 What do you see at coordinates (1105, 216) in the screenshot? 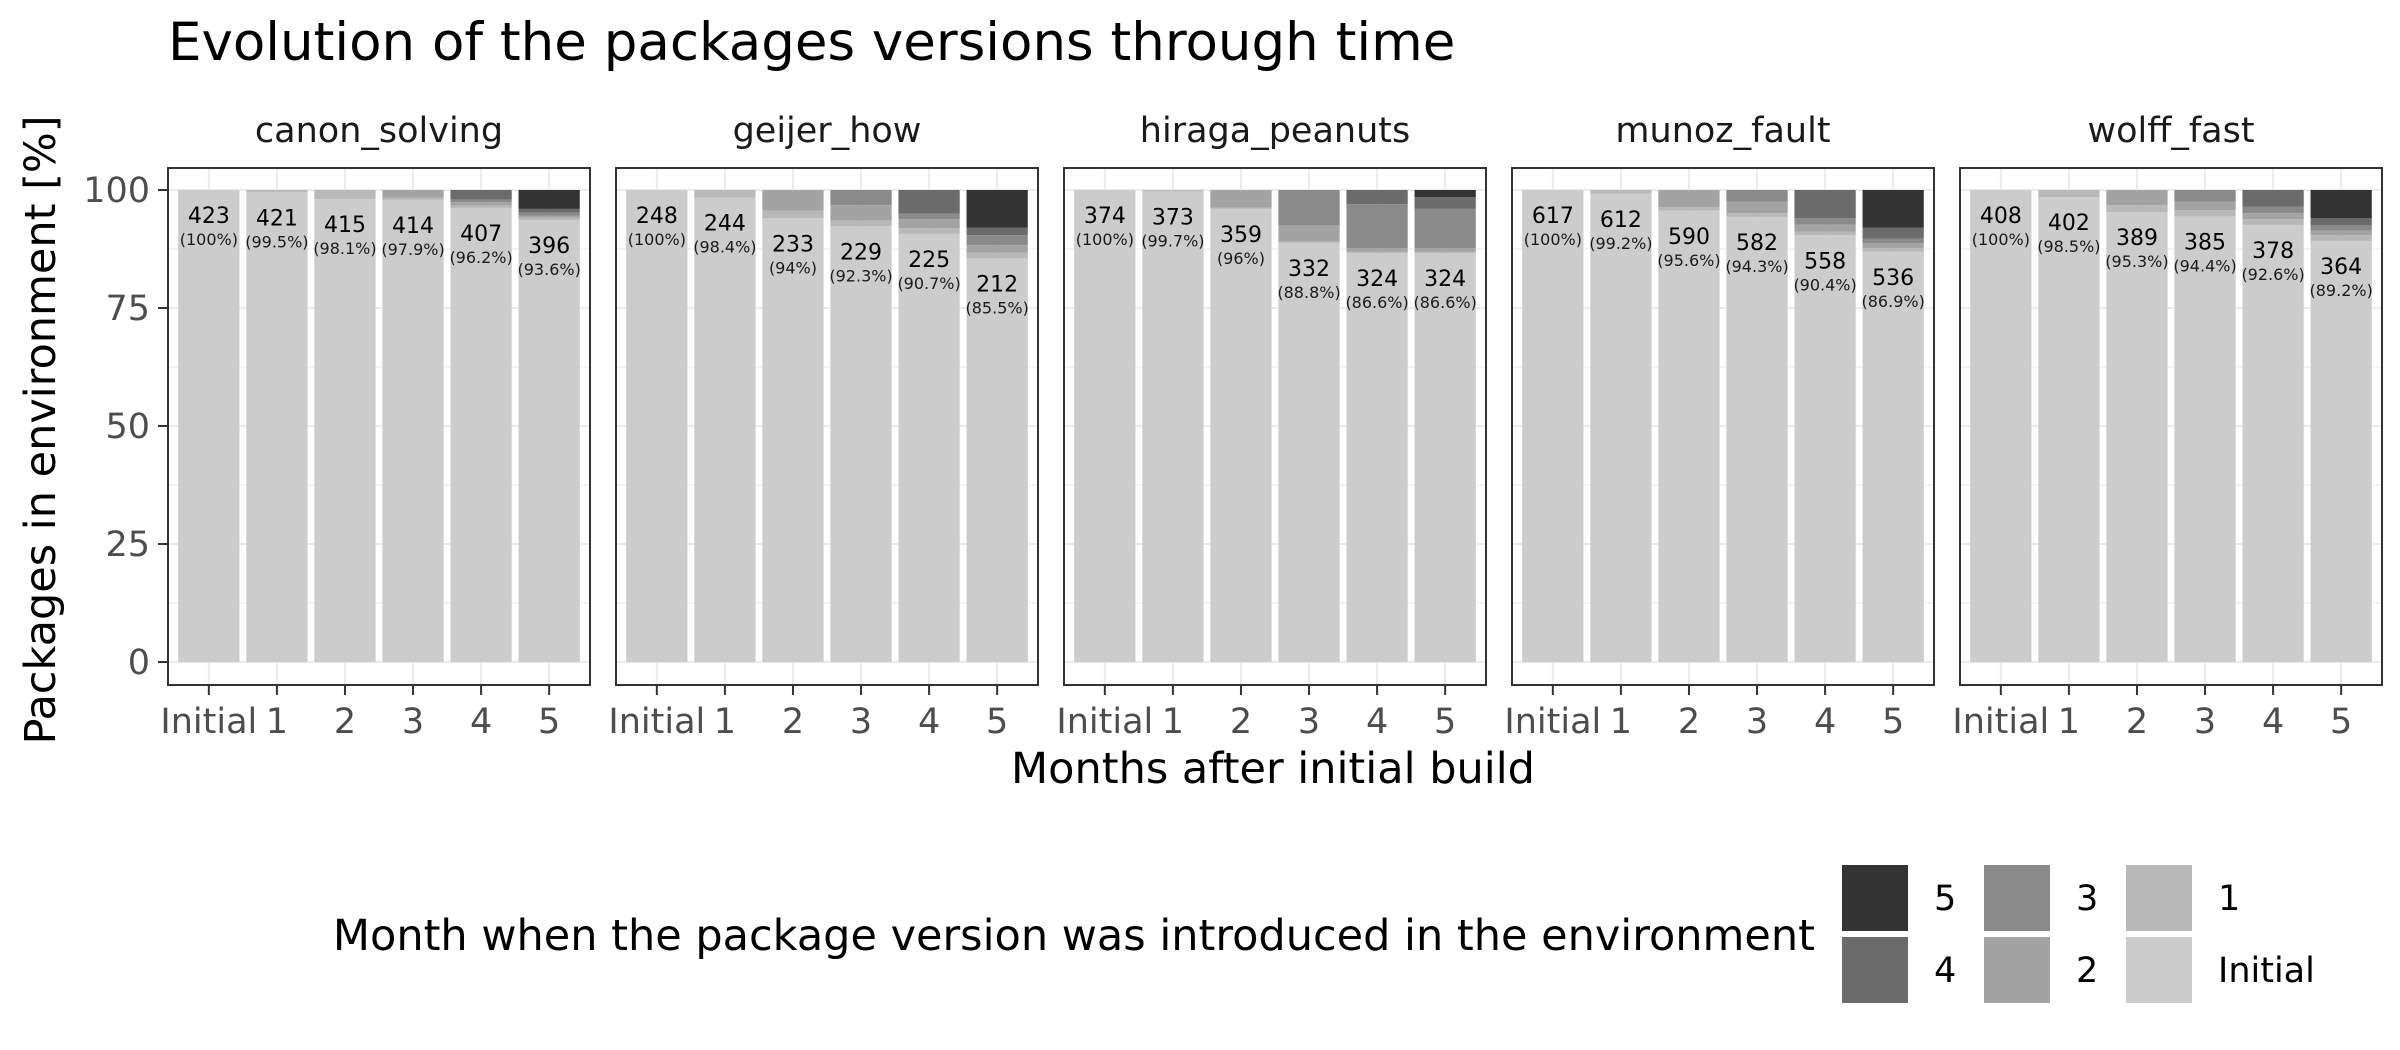
I see `bar-count-label: 374` at bounding box center [1105, 216].